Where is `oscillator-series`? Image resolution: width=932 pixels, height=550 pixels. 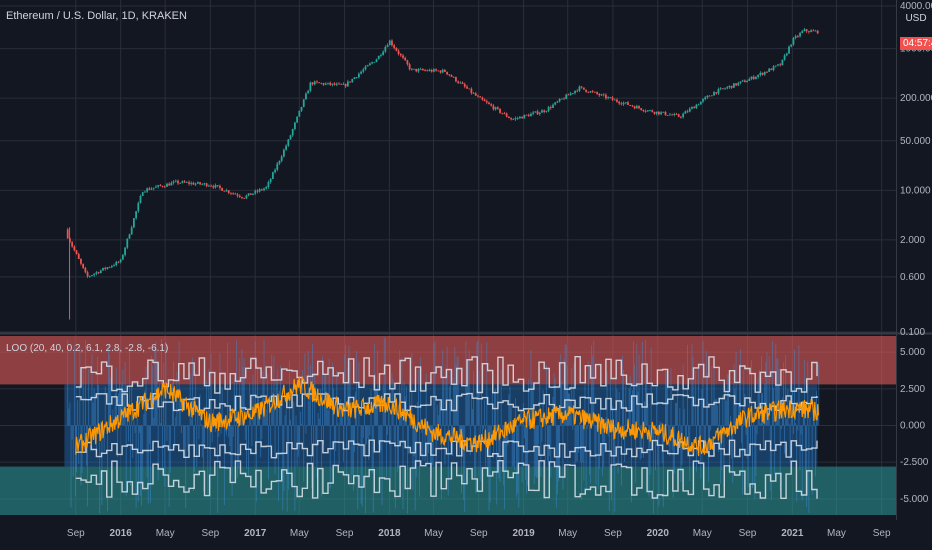 oscillator-series is located at coordinates (447, 416).